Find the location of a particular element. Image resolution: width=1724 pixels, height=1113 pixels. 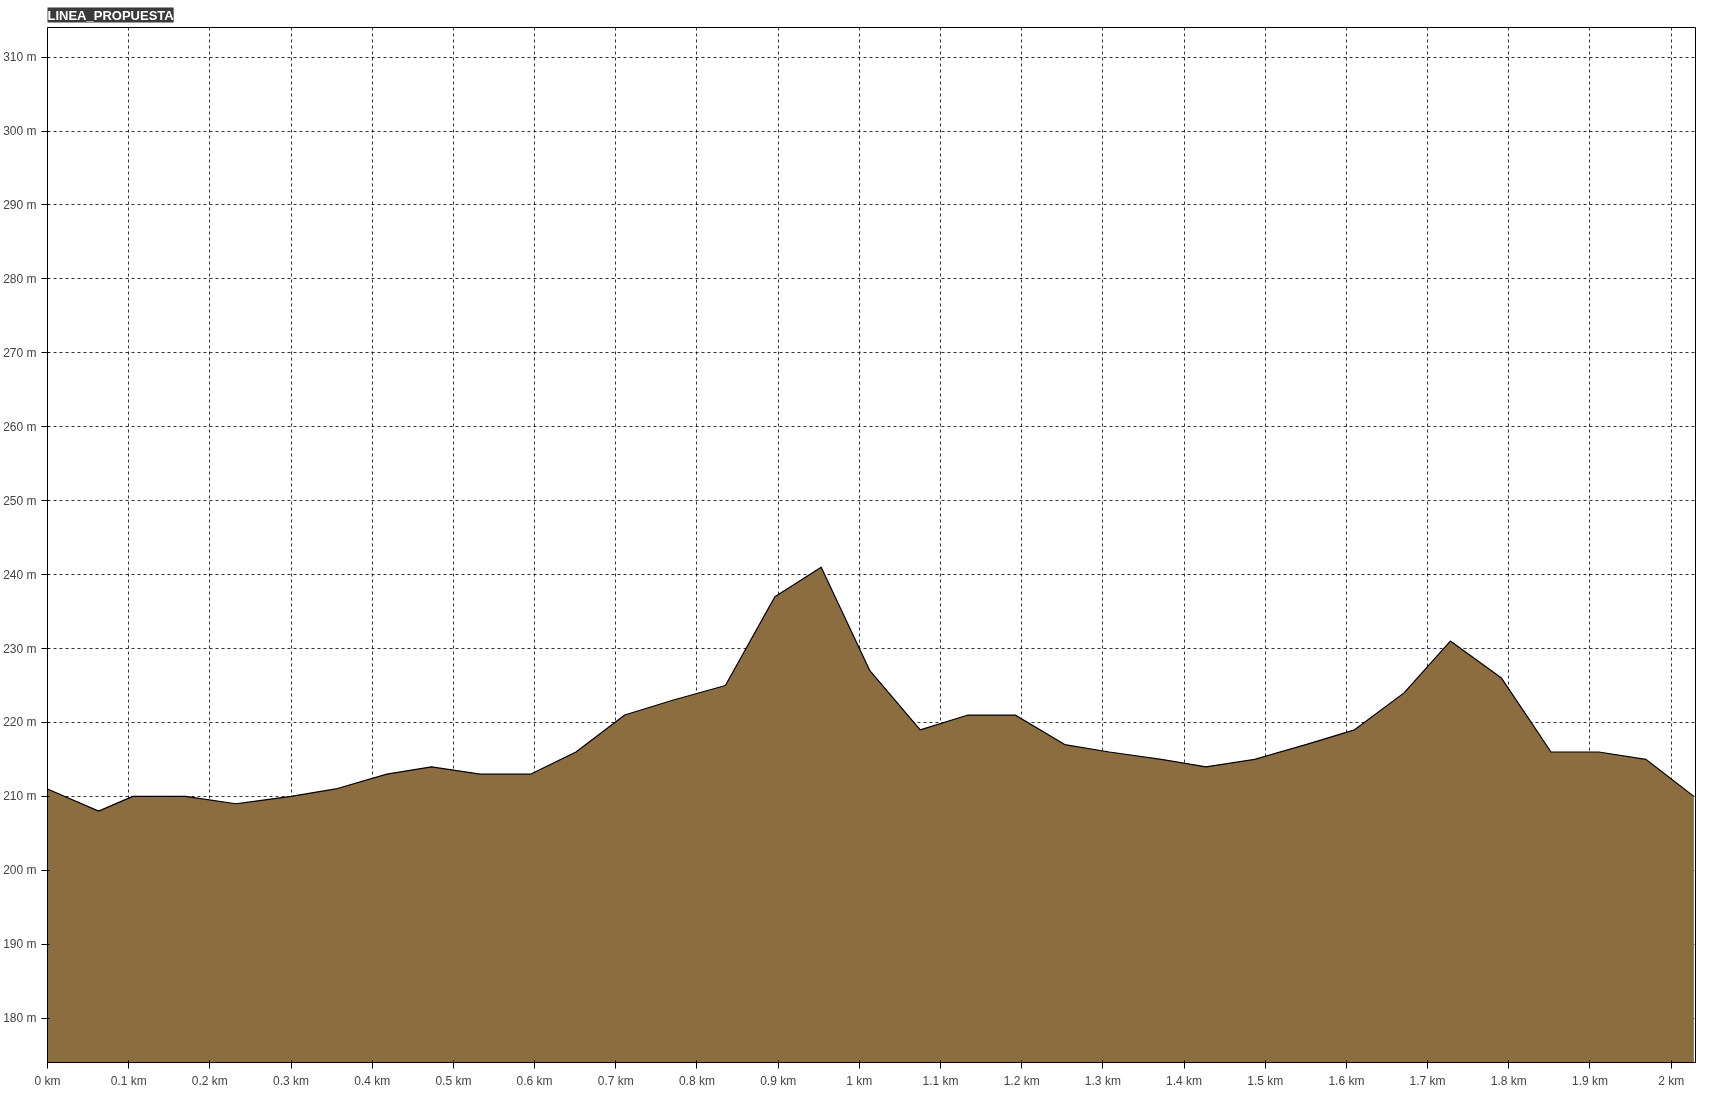

y-tick-label: 190 m is located at coordinates (20, 944).